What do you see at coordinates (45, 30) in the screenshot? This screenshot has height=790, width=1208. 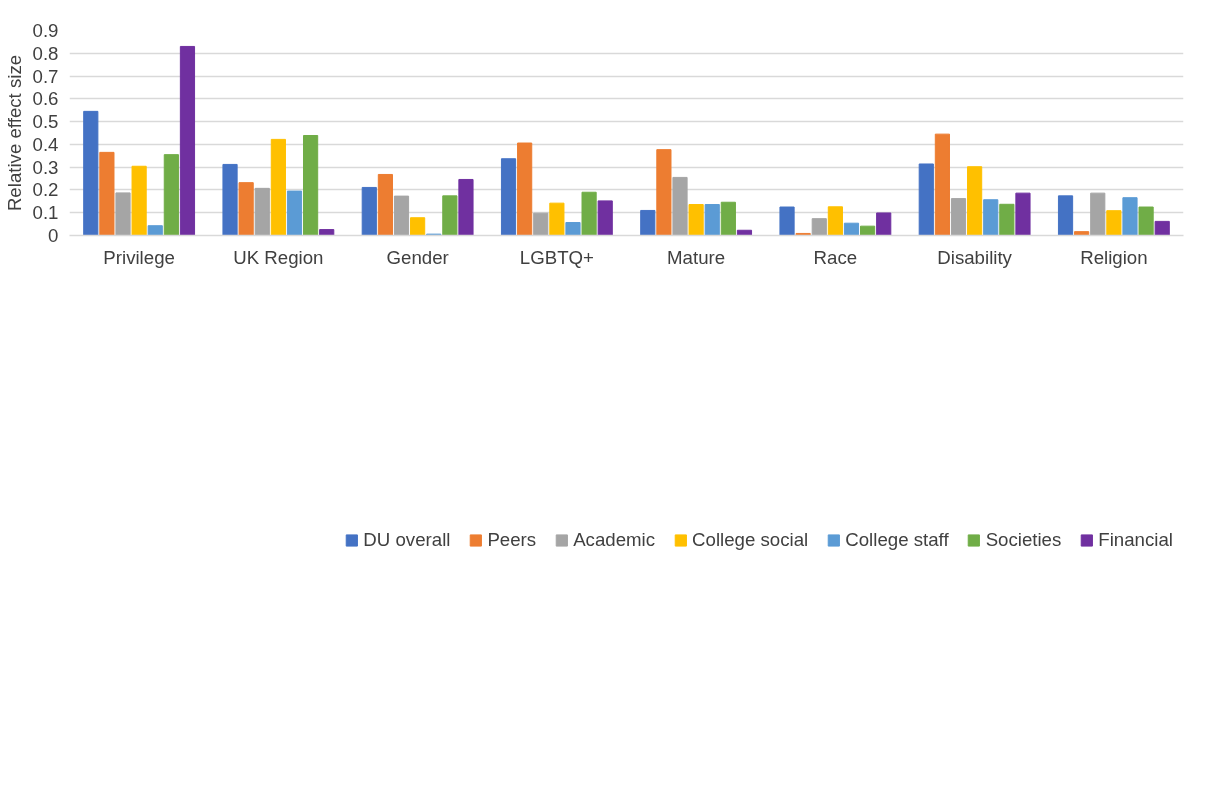 I see `y-tick-label: 0.9` at bounding box center [45, 30].